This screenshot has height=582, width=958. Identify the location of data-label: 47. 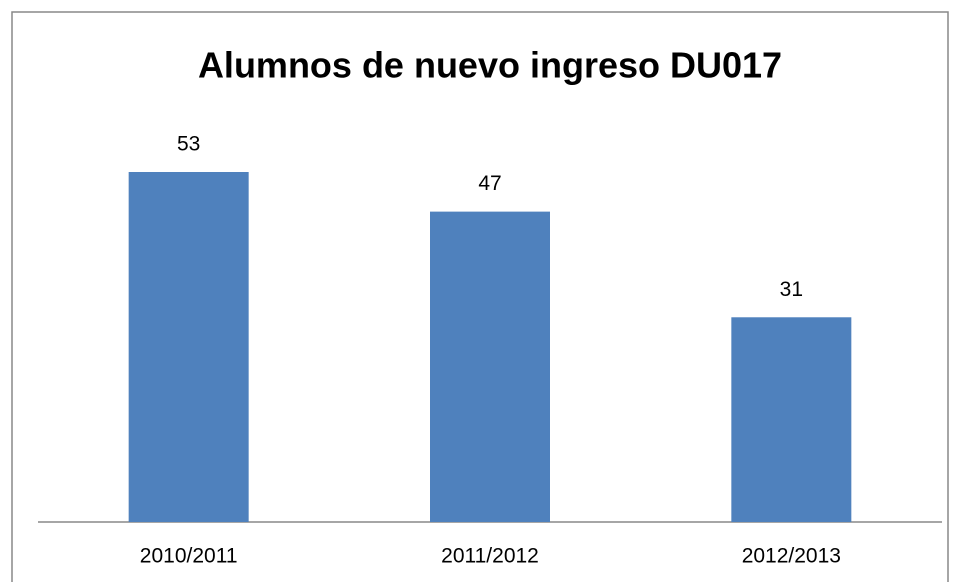
(489, 183).